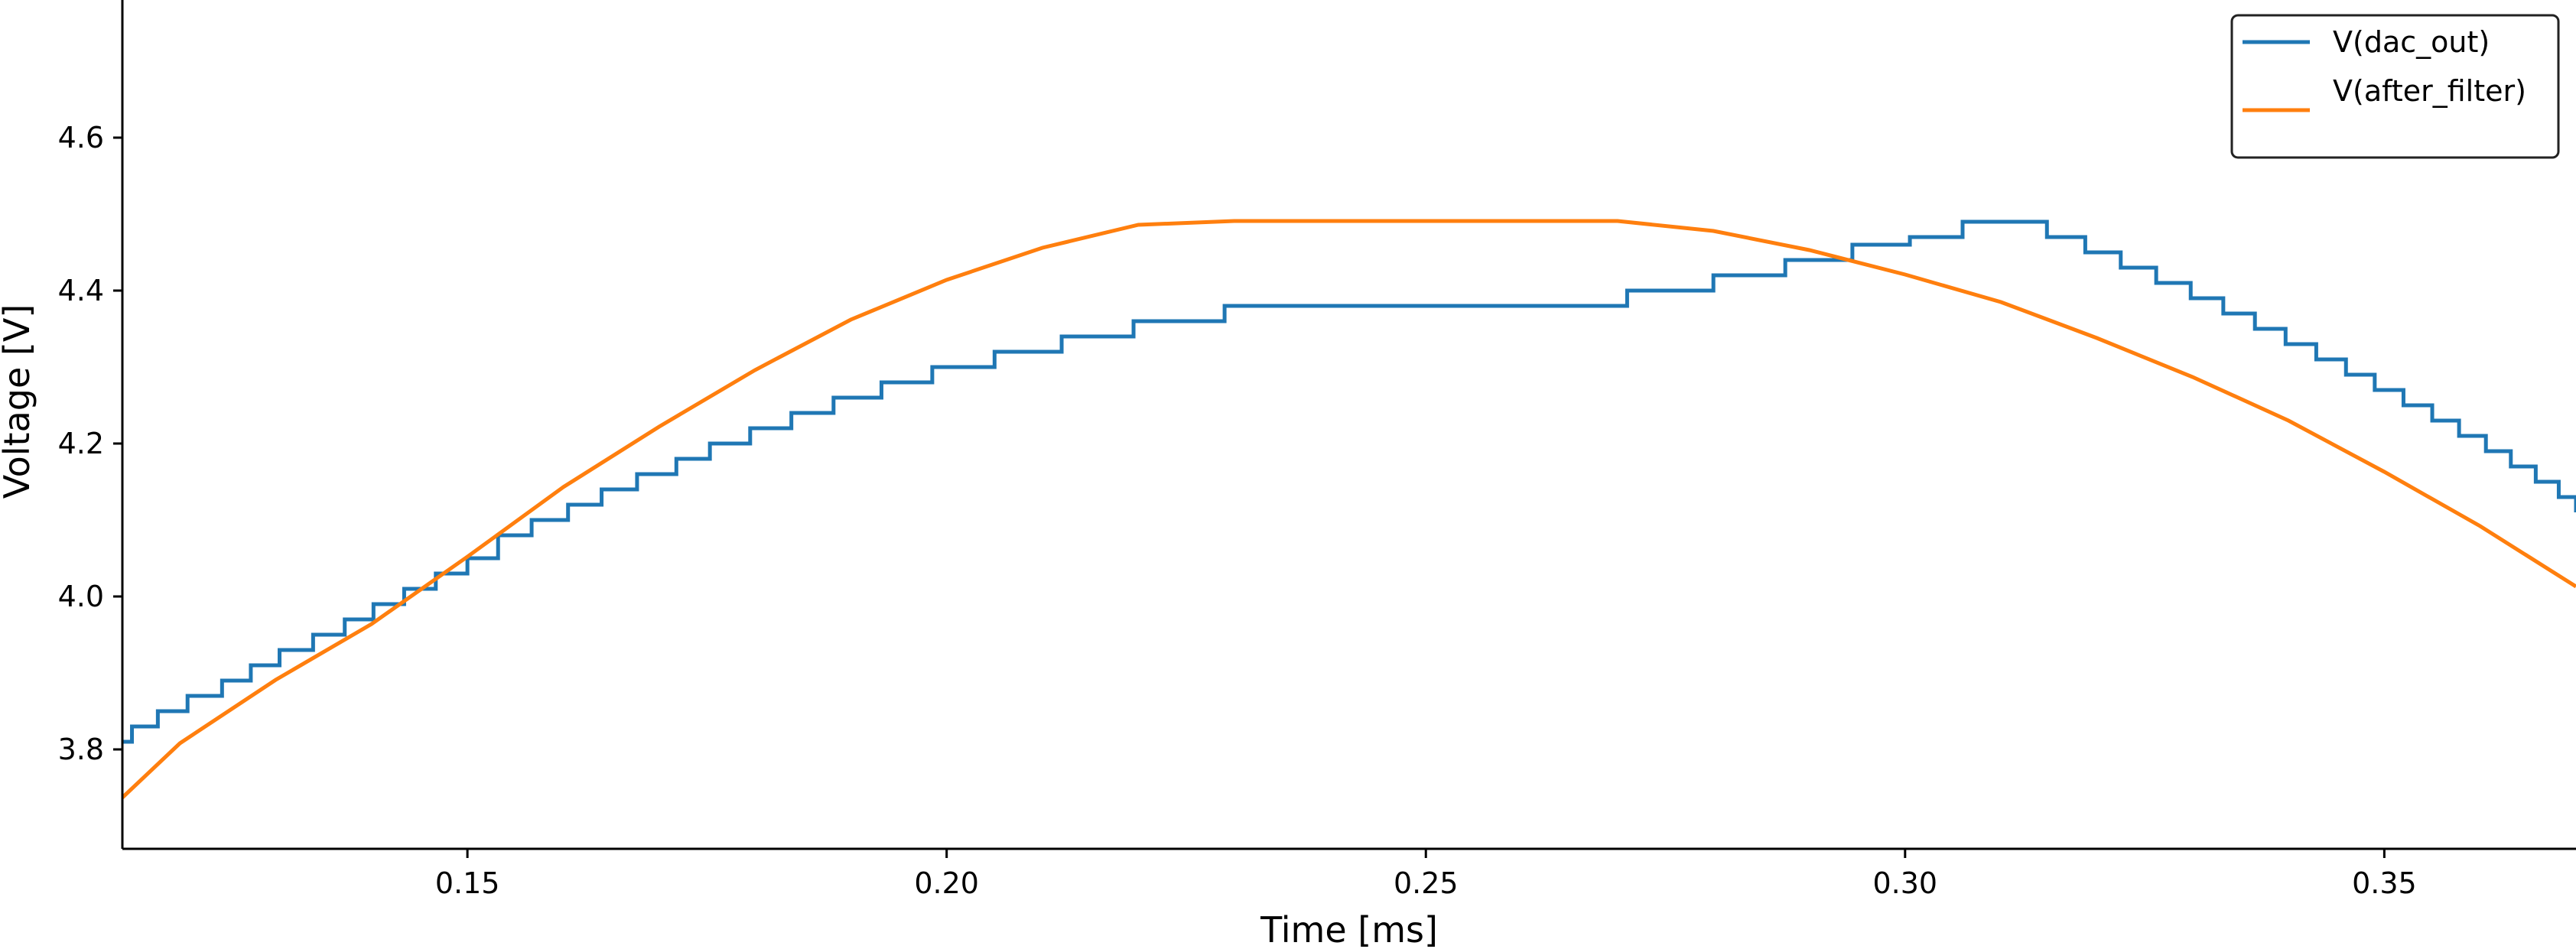  What do you see at coordinates (81, 443) in the screenshot?
I see `y-tick-label: 4.2` at bounding box center [81, 443].